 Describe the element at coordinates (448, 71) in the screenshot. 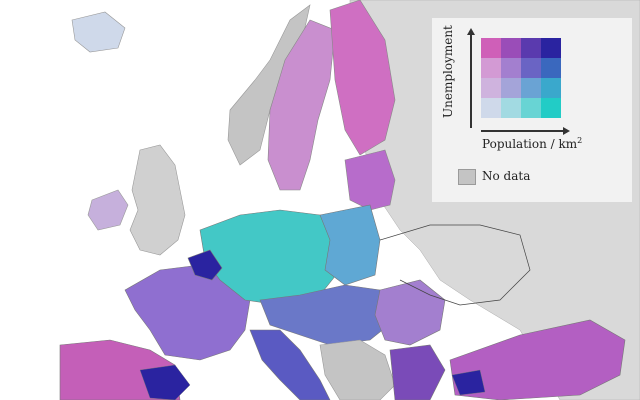

I see `y-axis-label: Unemployment` at that location.